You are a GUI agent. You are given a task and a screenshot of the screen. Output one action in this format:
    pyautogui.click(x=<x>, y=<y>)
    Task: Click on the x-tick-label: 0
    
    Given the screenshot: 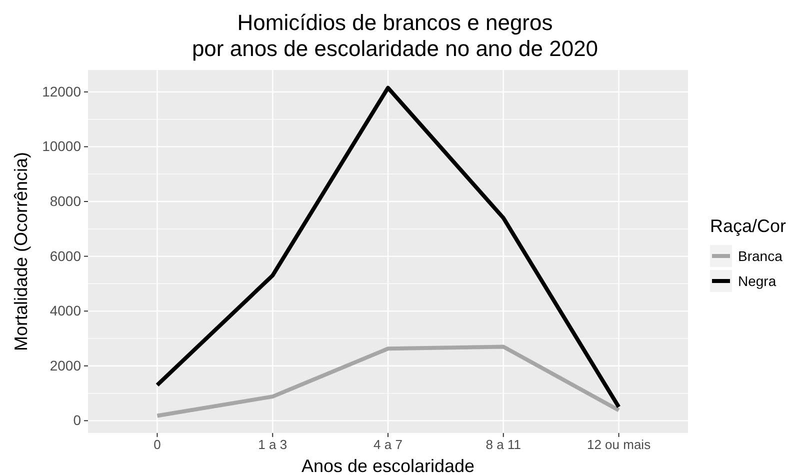 What is the action you would take?
    pyautogui.click(x=157, y=444)
    